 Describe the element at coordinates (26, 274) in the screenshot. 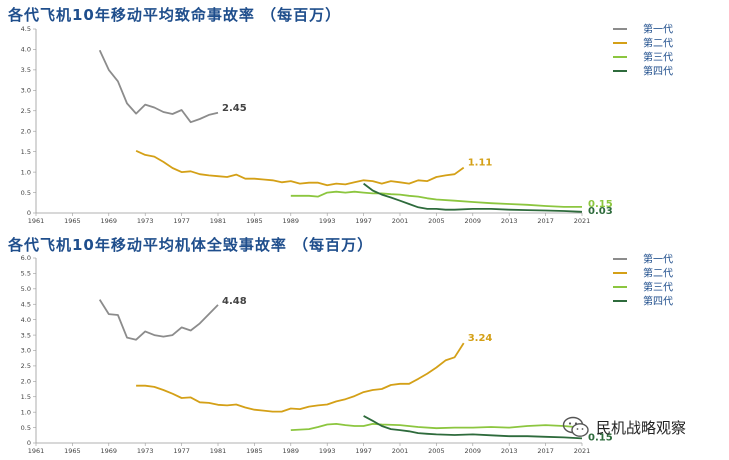

I see `y-tick-label: 5.5` at that location.